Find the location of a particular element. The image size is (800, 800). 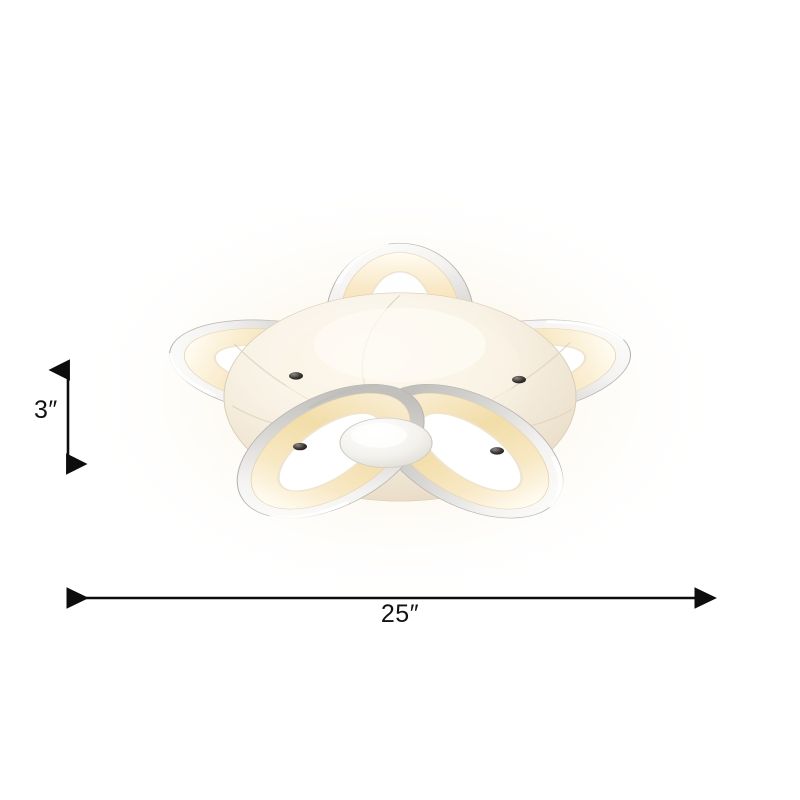

center-hub-canopy is located at coordinates (386, 443).